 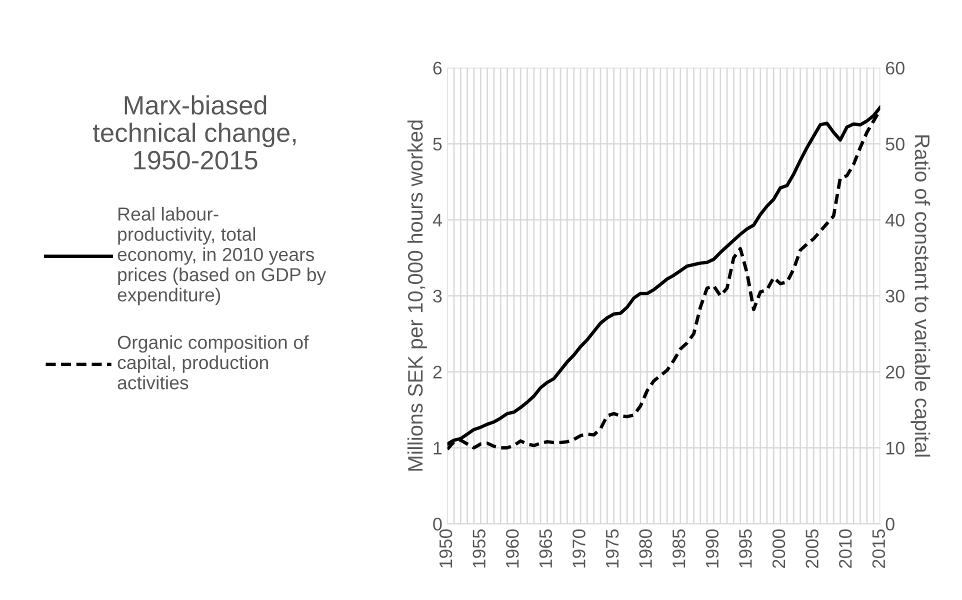 I want to click on x-tick-label: 2005, so click(x=812, y=548).